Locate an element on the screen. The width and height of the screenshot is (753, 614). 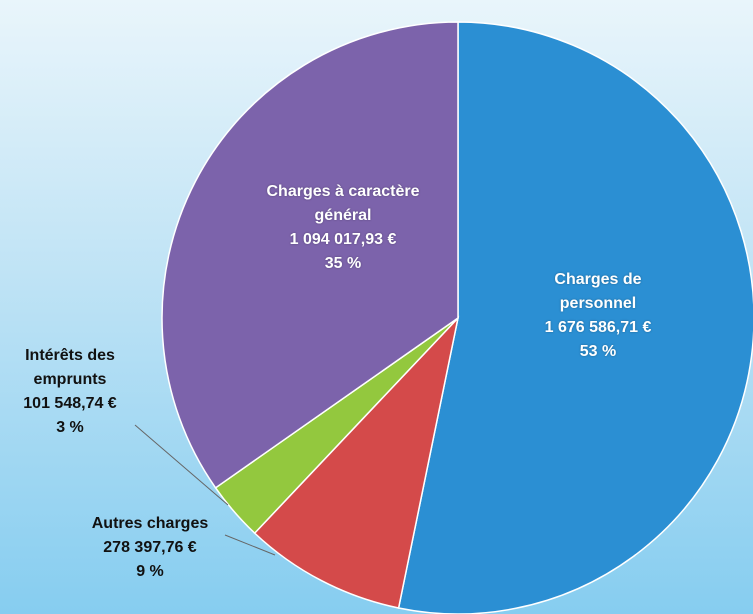
category-name: Autres charges is located at coordinates (150, 523).